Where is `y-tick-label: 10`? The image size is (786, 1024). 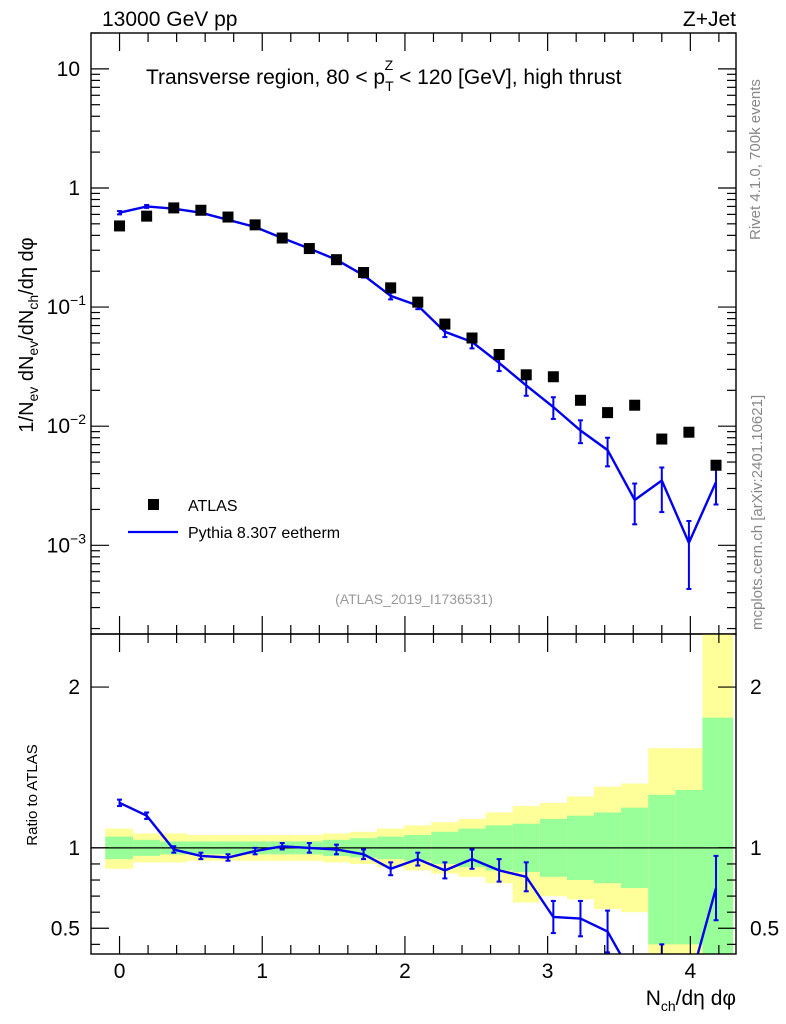
y-tick-label: 10 is located at coordinates (68, 69).